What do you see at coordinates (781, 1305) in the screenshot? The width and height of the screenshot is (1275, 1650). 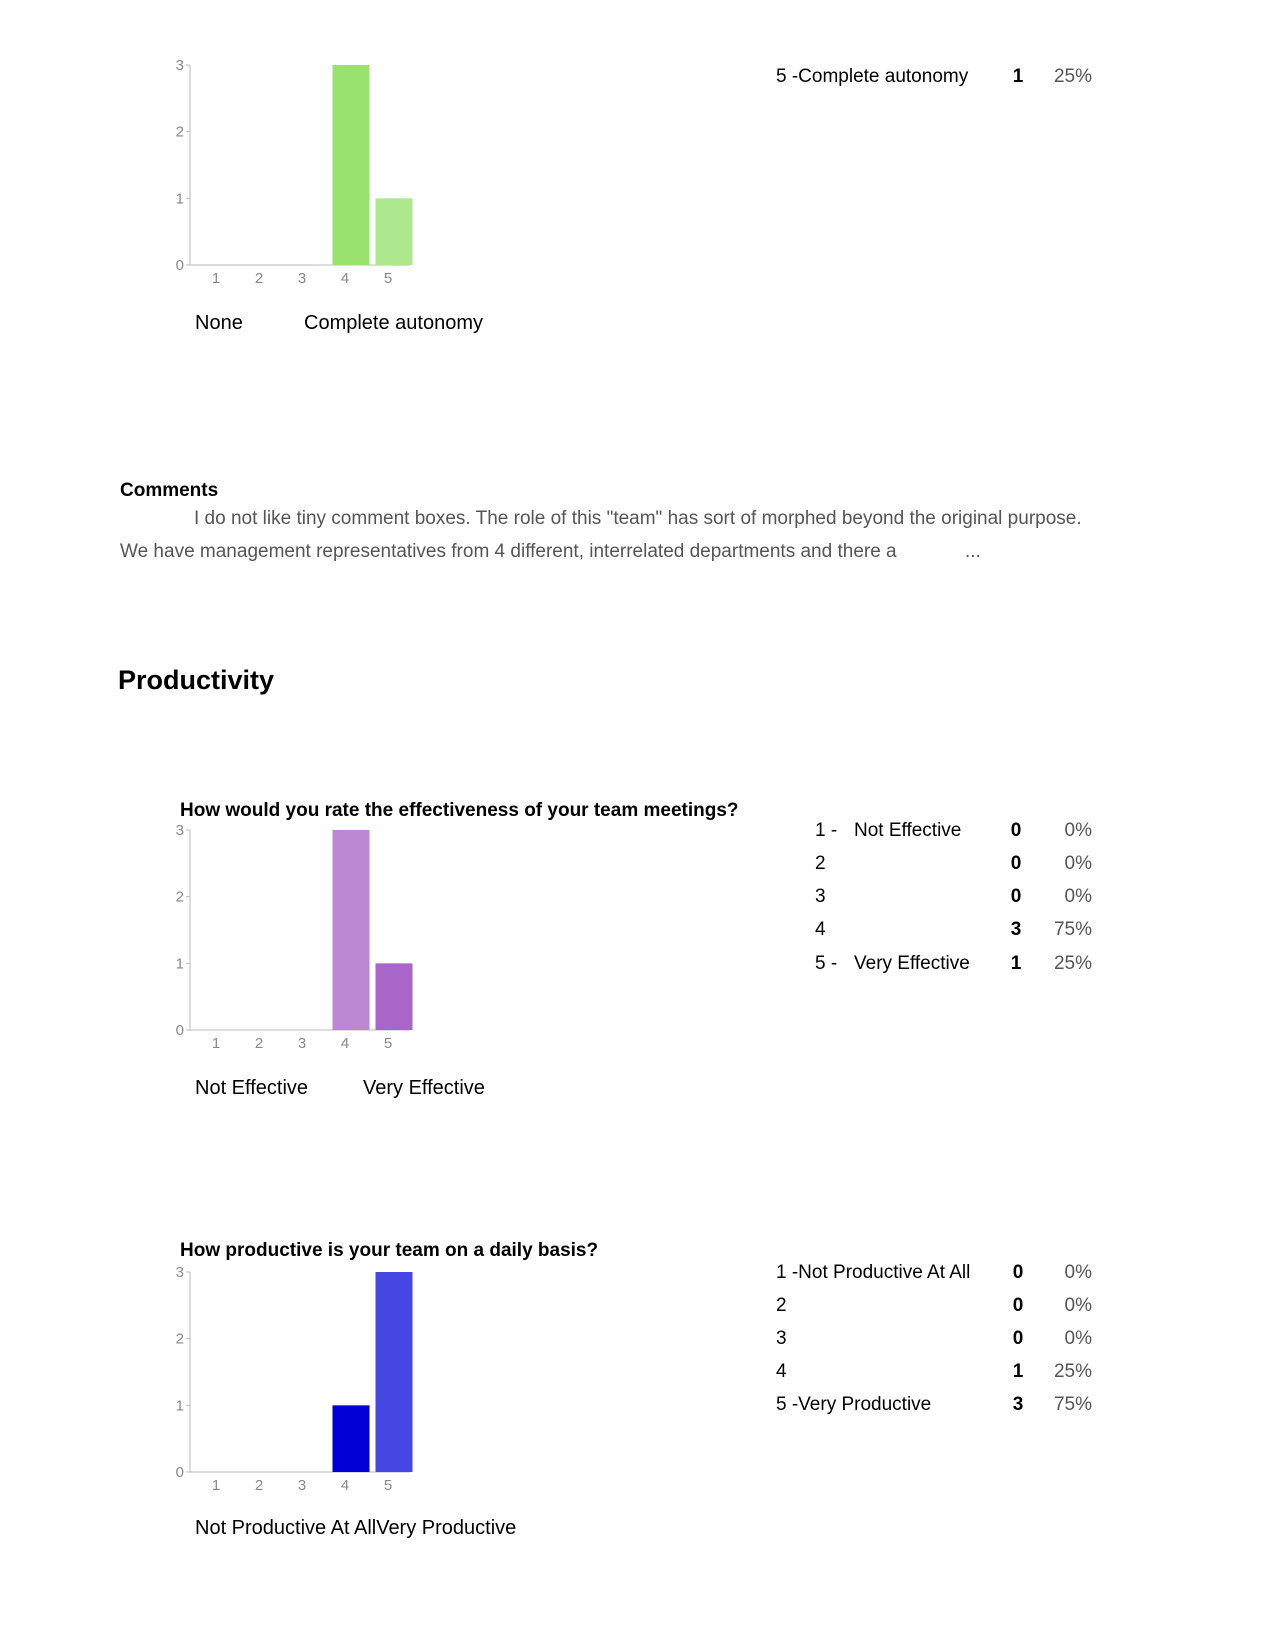 I see `summary-row-label: 2` at bounding box center [781, 1305].